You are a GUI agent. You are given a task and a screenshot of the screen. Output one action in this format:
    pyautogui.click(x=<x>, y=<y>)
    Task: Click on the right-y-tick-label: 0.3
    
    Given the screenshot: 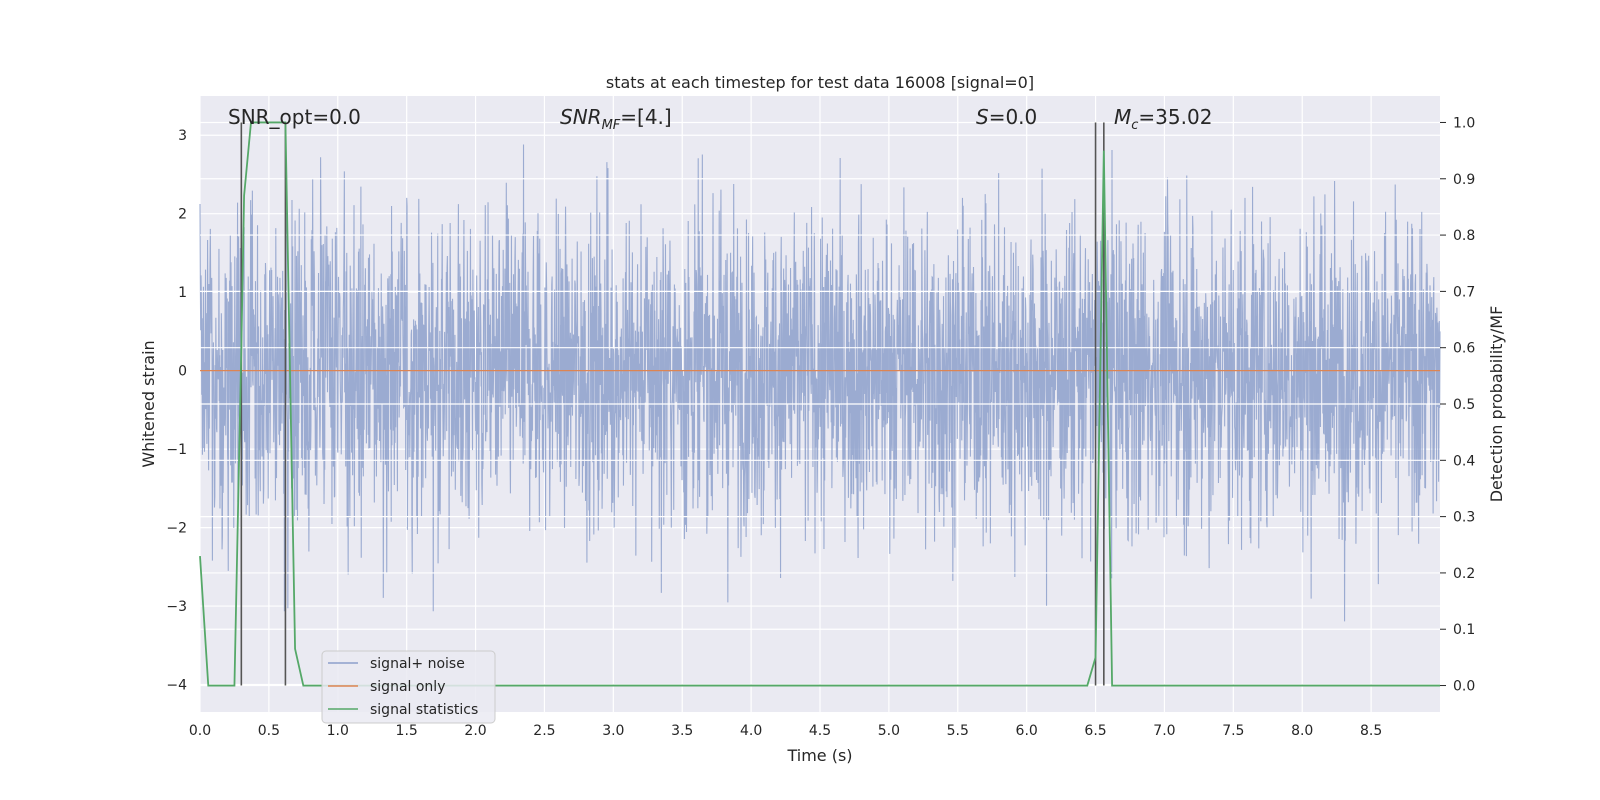 What is the action you would take?
    pyautogui.click(x=1464, y=518)
    